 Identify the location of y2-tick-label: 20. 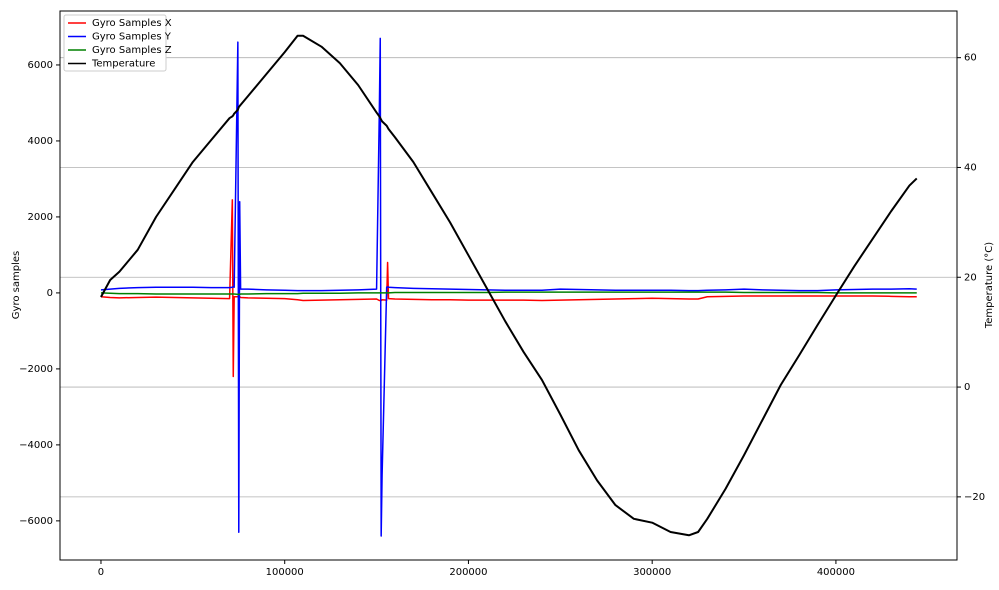
(970, 277).